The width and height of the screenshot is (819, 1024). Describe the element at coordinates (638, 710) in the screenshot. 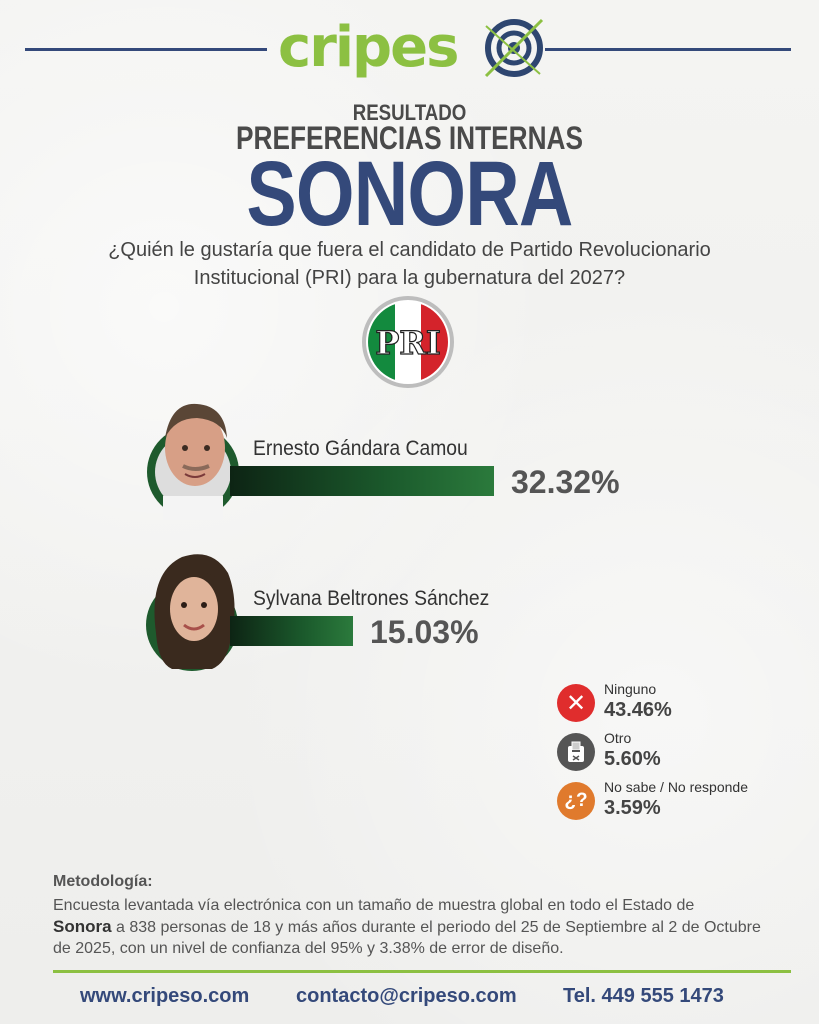

I see `other-ninguno-value: 43.46%` at that location.